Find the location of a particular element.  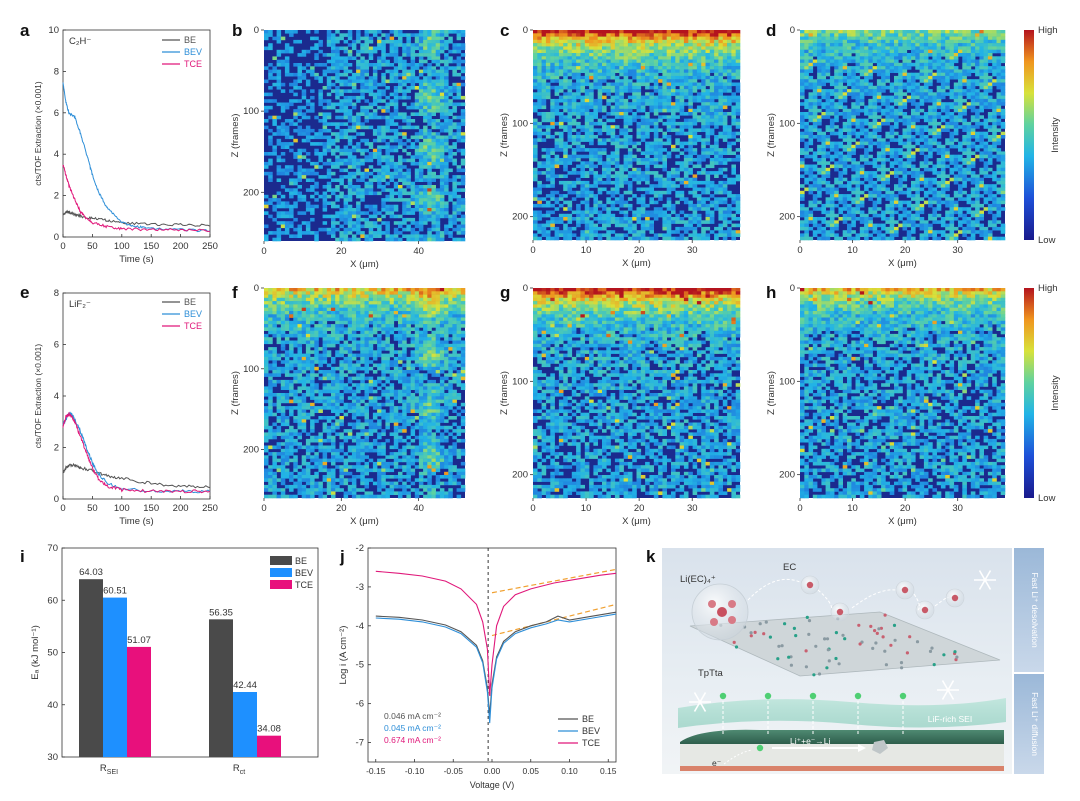

legend-label-a-TCE: TCE is located at coordinates (193, 64).